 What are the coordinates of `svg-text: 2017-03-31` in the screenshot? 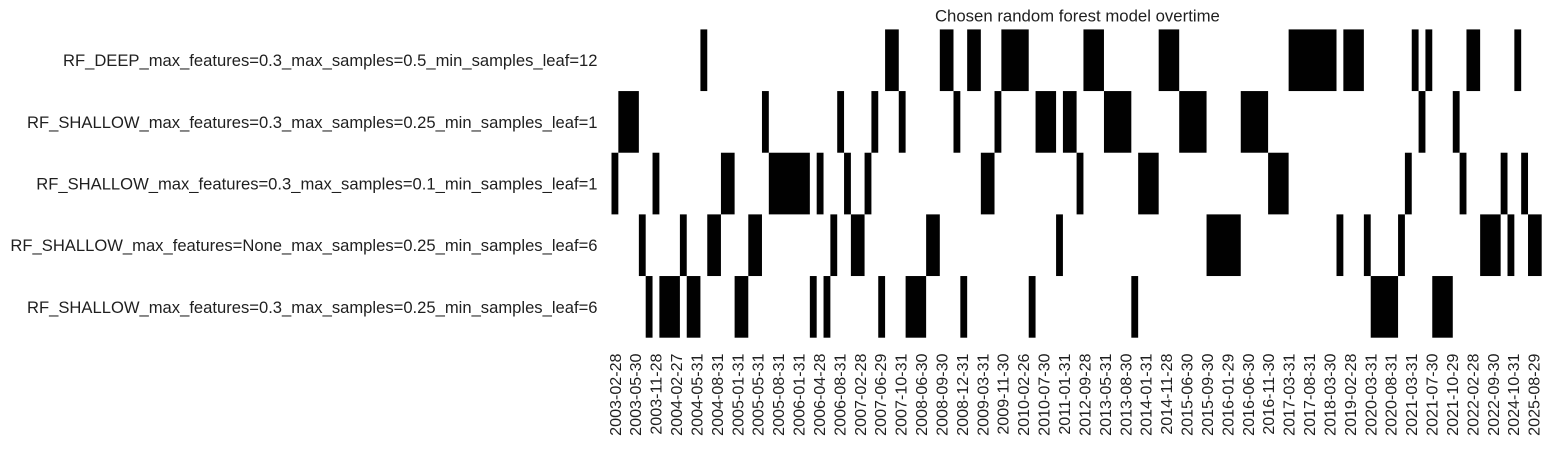 It's located at (1290, 394).